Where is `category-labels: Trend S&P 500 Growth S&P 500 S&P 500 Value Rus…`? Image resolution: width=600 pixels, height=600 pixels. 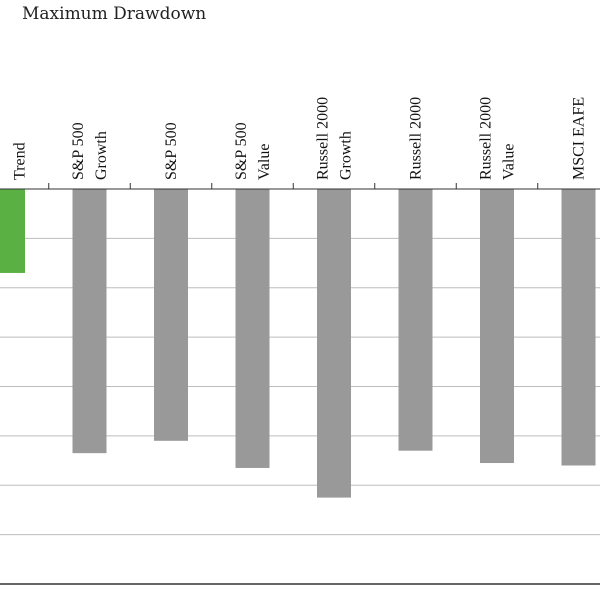
category-labels: Trend S&P 500 Growth S&P 500 S&P 500 Value Rus… is located at coordinates (300, 138).